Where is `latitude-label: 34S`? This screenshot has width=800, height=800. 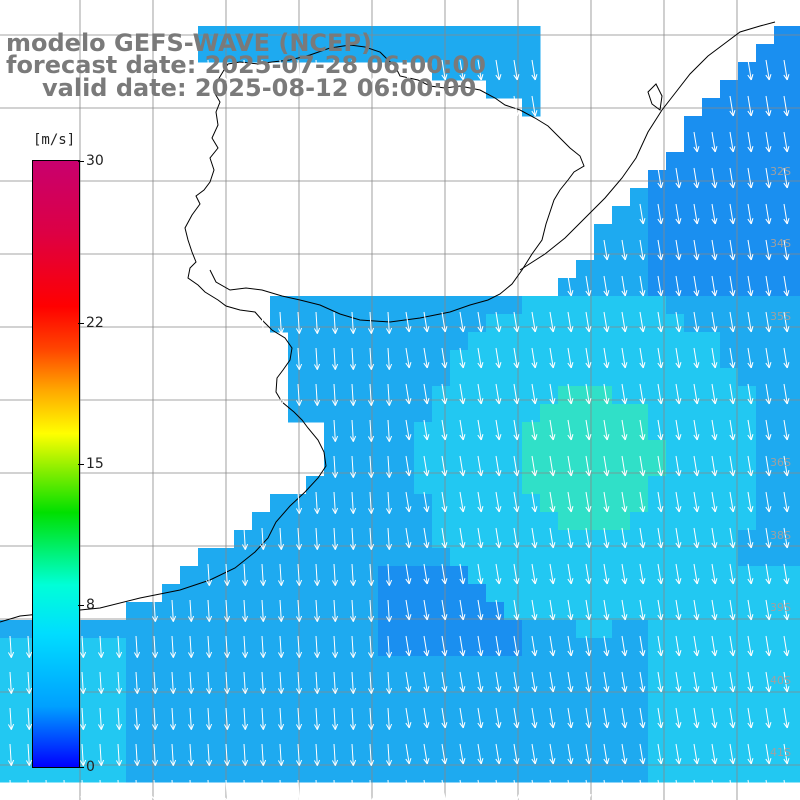 latitude-label: 34S is located at coordinates (780, 243).